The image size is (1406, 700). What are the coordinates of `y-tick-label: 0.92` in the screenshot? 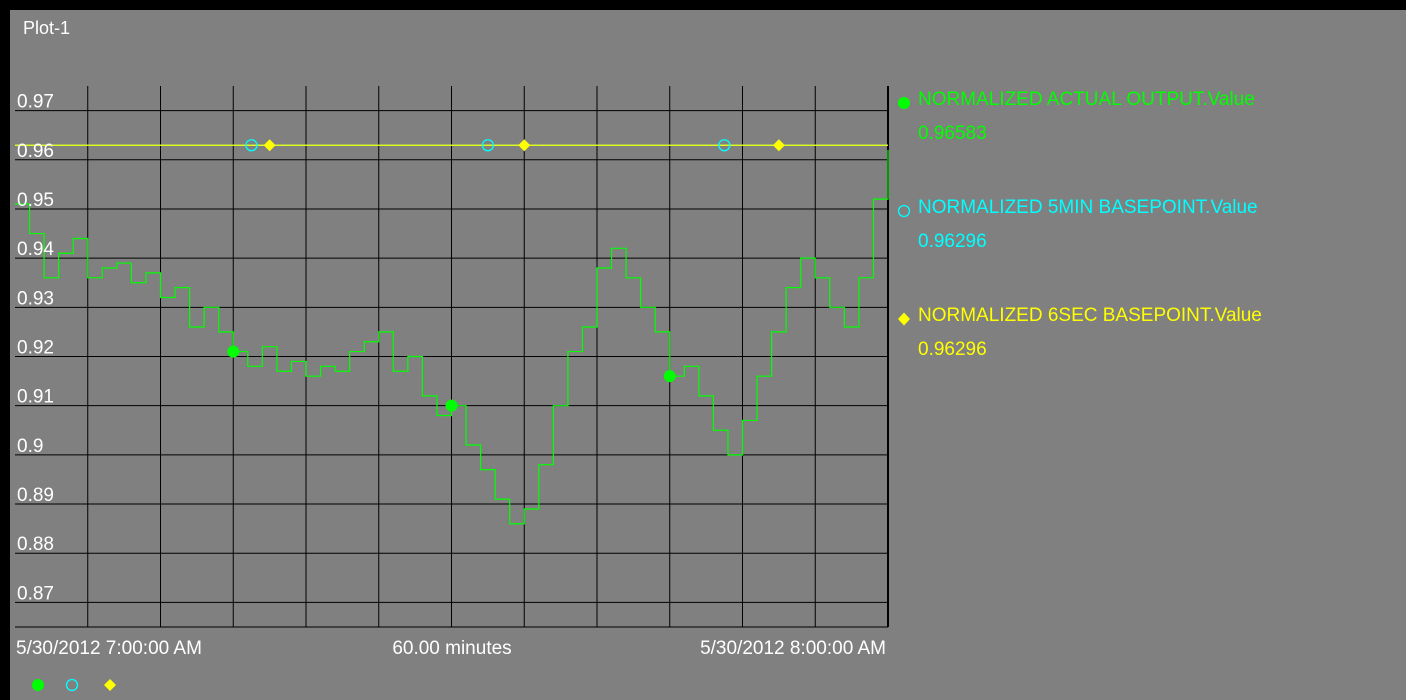 It's located at (35, 348).